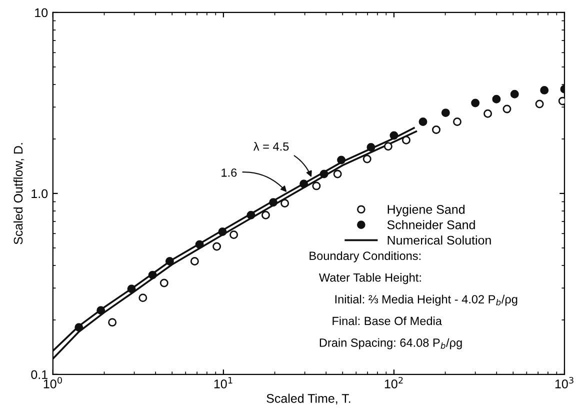 The width and height of the screenshot is (588, 416). Describe the element at coordinates (229, 172) in the screenshot. I see `annotation: 1.6` at that location.